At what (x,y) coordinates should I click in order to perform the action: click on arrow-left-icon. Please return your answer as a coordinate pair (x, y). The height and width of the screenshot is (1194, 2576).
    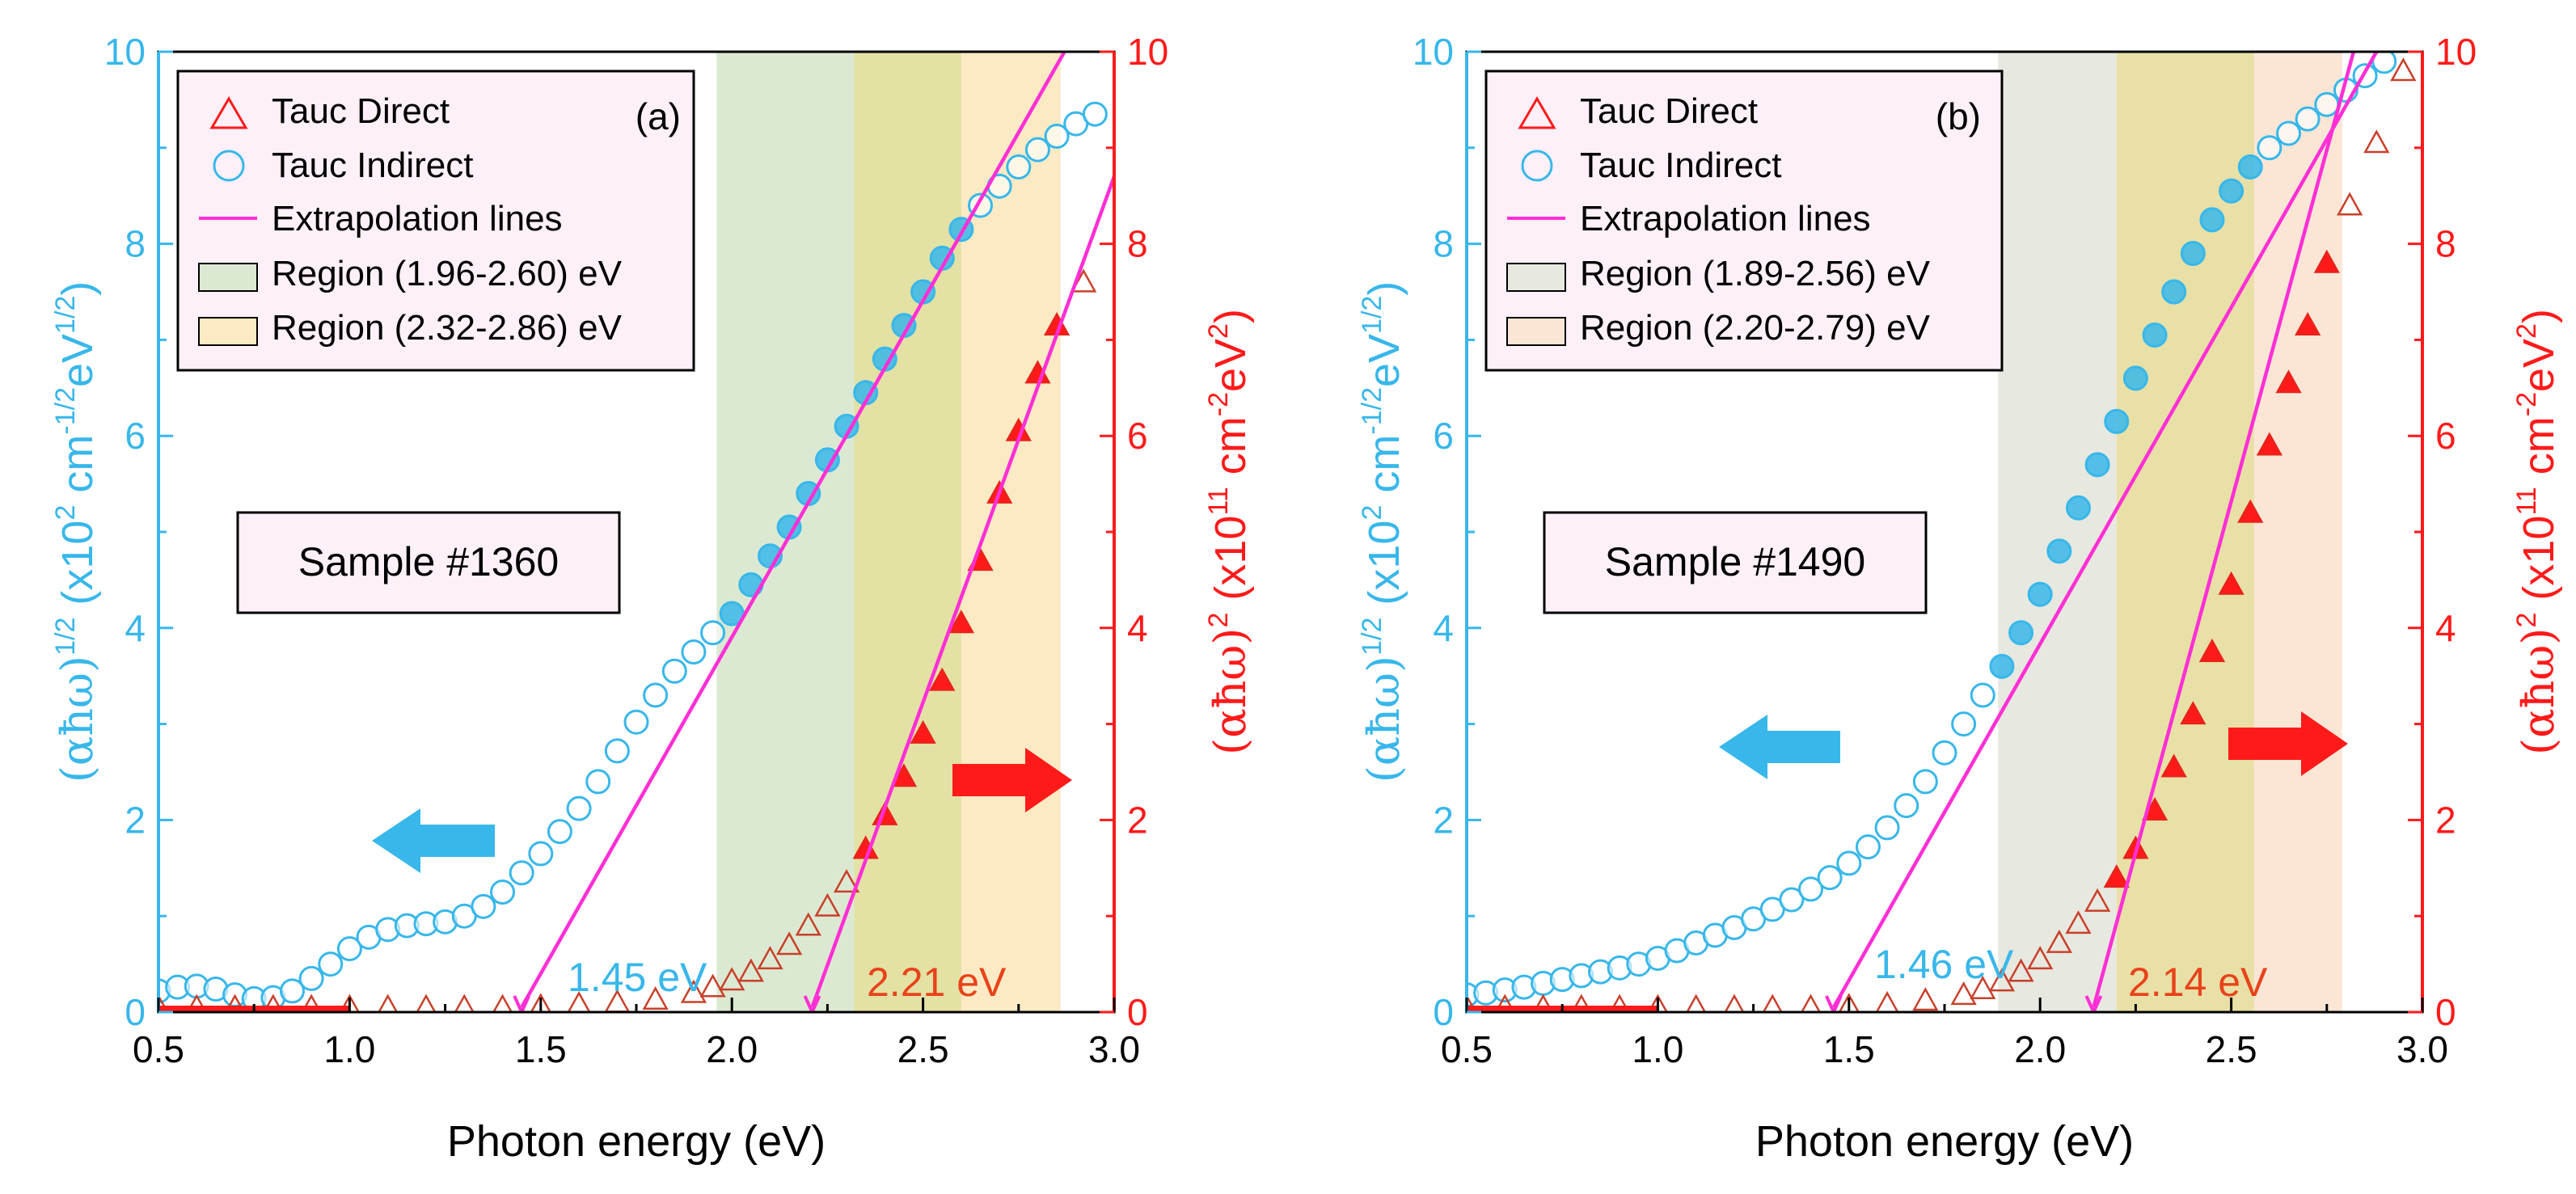
    Looking at the image, I should click on (1779, 747).